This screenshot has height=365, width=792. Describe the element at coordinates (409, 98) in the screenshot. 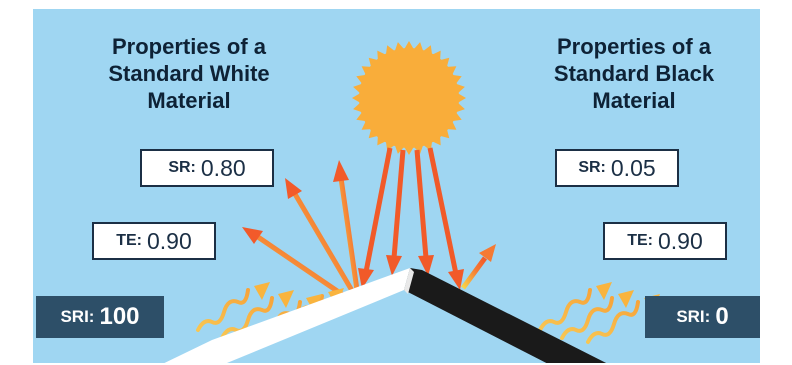

I see `sun-icon` at that location.